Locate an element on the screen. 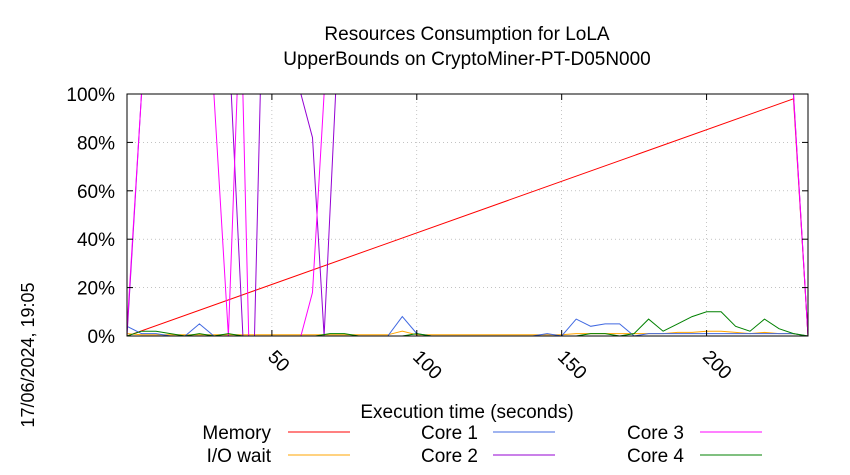 The image size is (850, 475). chart-subtitle: UpperBounds on CryptoMiner-PT-D05N000 is located at coordinates (467, 59).